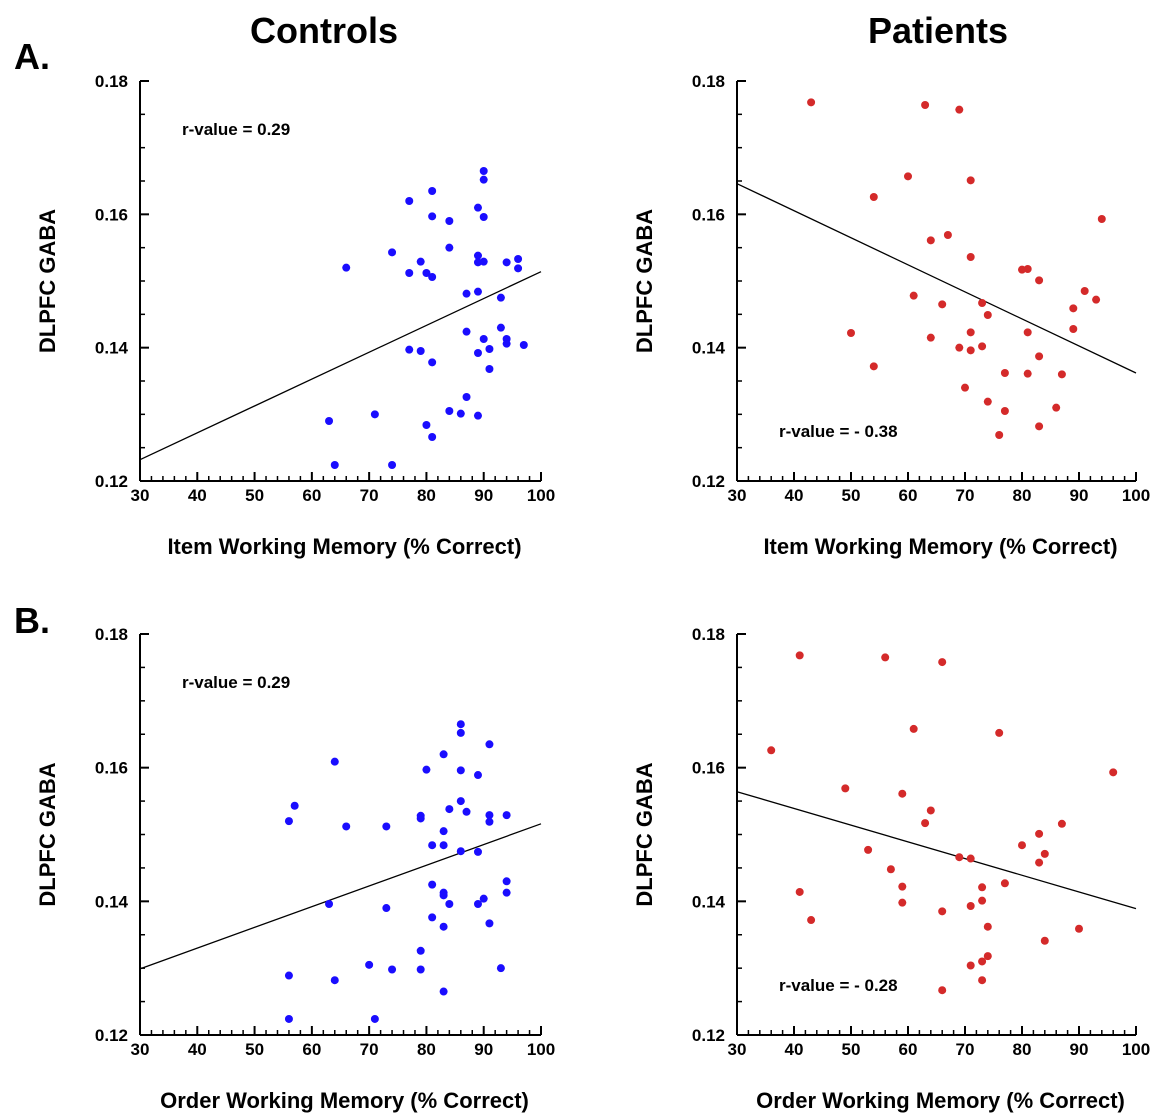 This screenshot has width=1162, height=1116. Describe the element at coordinates (794, 1049) in the screenshot. I see `x-tick-label: 40` at that location.